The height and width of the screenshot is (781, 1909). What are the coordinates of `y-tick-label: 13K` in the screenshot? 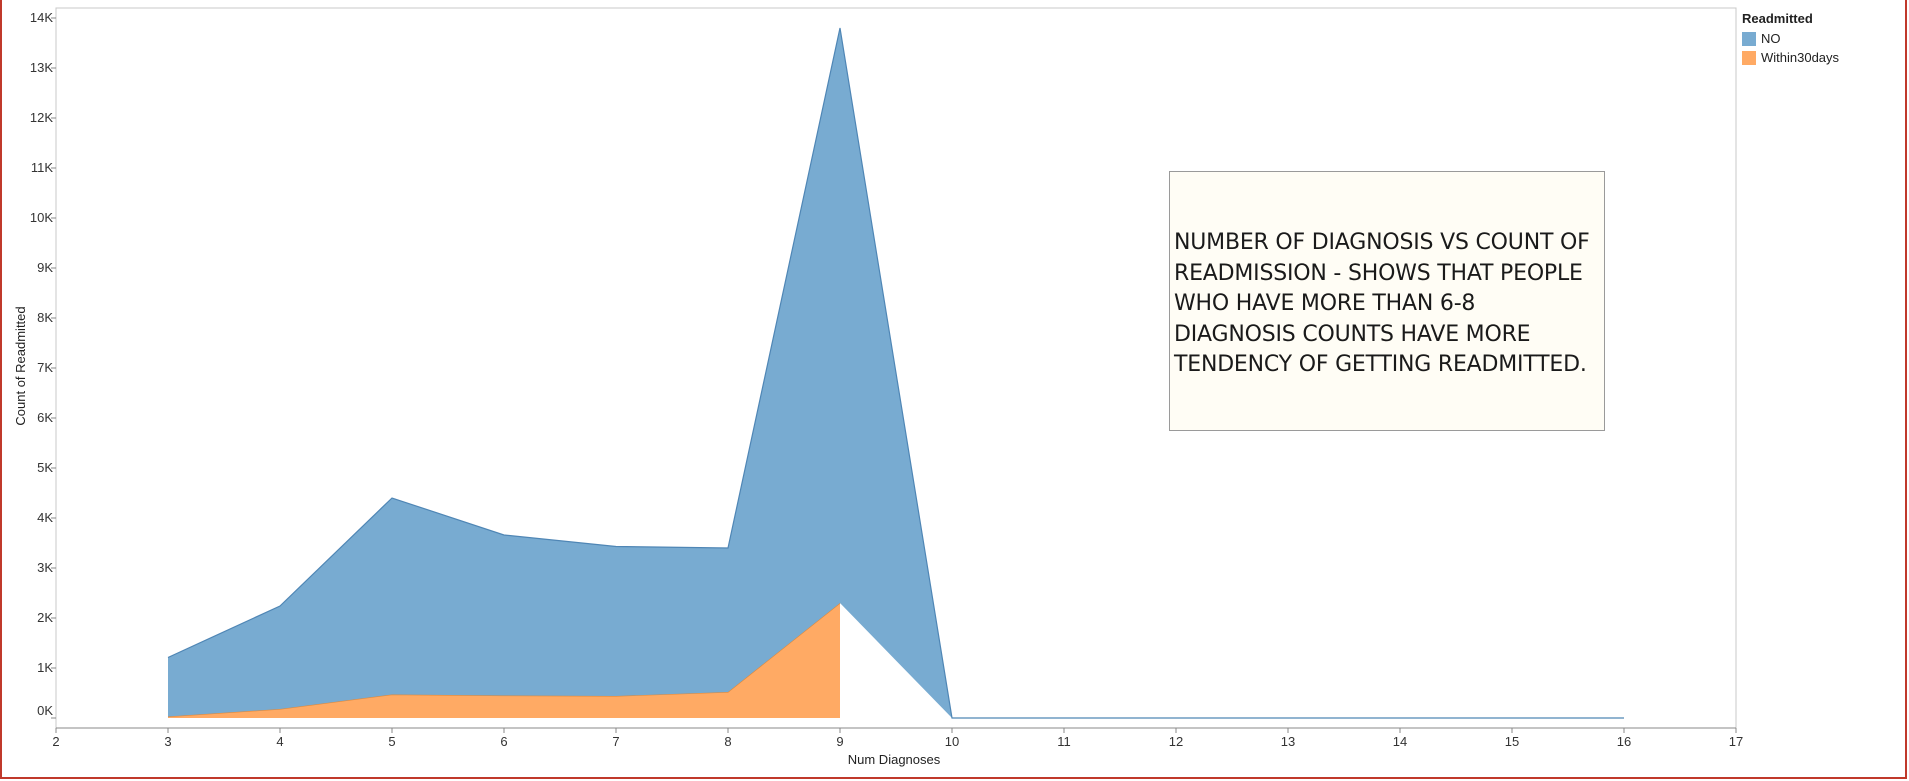 It's located at (41, 67).